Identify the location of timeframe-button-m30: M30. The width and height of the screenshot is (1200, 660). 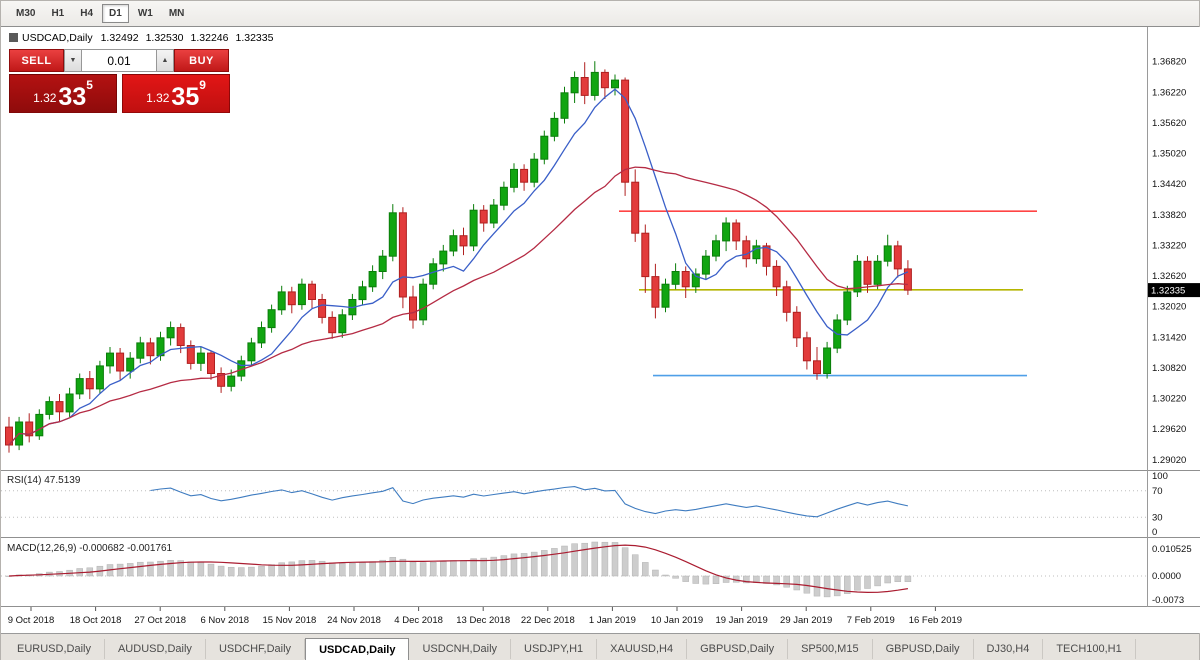
(26, 13).